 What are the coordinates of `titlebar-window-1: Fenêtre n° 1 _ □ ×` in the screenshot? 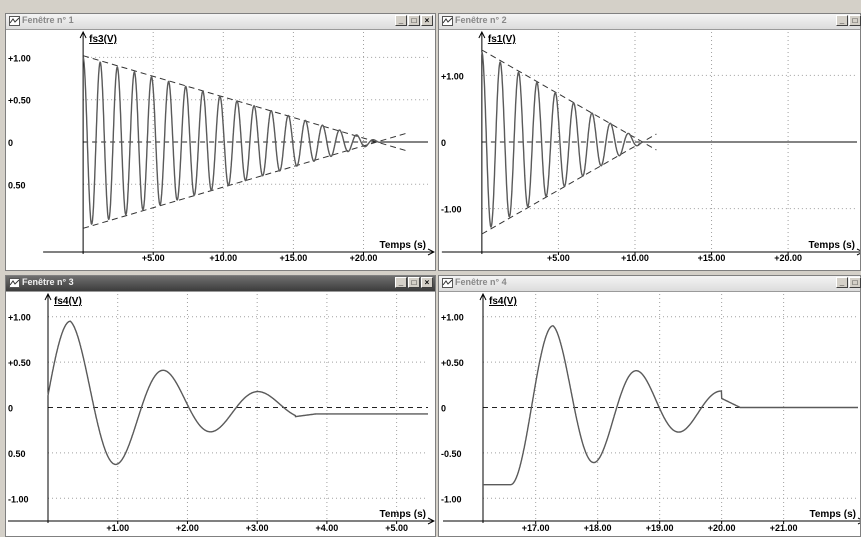 It's located at (220, 22).